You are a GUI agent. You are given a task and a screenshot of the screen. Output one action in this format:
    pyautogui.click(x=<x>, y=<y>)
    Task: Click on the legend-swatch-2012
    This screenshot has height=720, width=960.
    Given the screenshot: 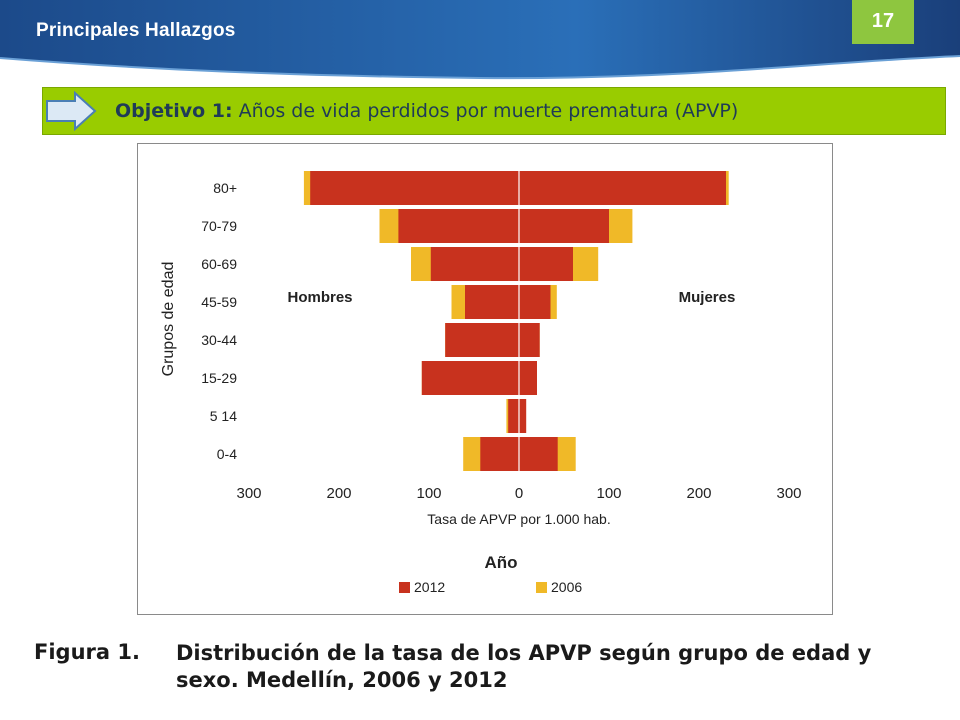 What is the action you would take?
    pyautogui.click(x=404, y=587)
    